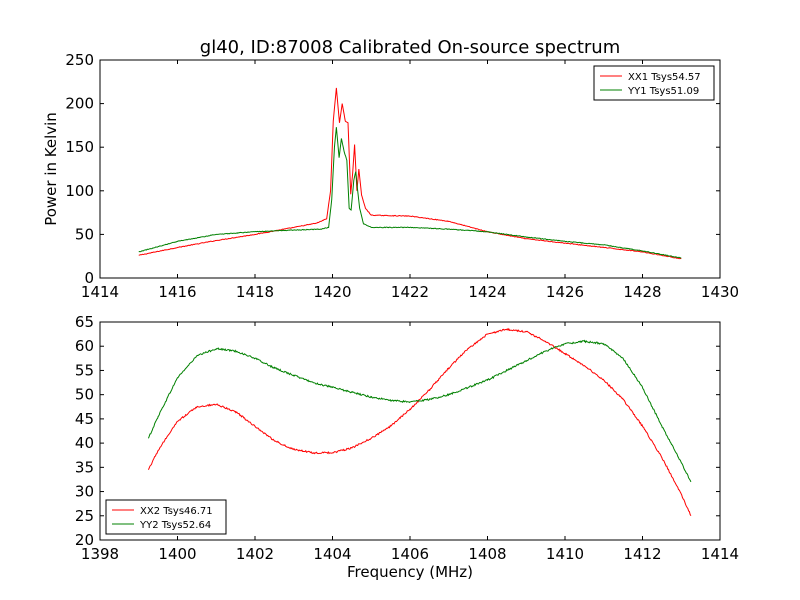 This screenshot has width=800, height=600. What do you see at coordinates (100, 554) in the screenshot?
I see `bottom-x-tick-label: 1398` at bounding box center [100, 554].